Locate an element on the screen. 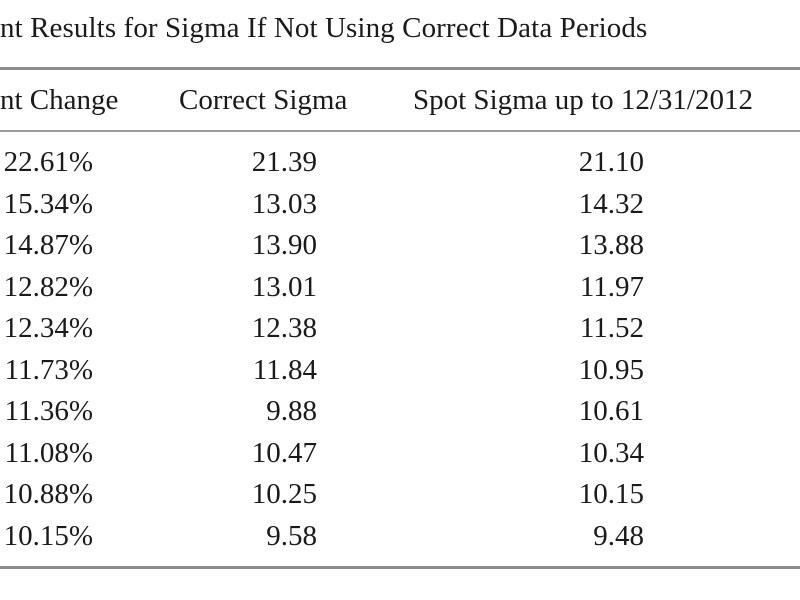  cell-spot-sigma: 9.48 is located at coordinates (618, 535).